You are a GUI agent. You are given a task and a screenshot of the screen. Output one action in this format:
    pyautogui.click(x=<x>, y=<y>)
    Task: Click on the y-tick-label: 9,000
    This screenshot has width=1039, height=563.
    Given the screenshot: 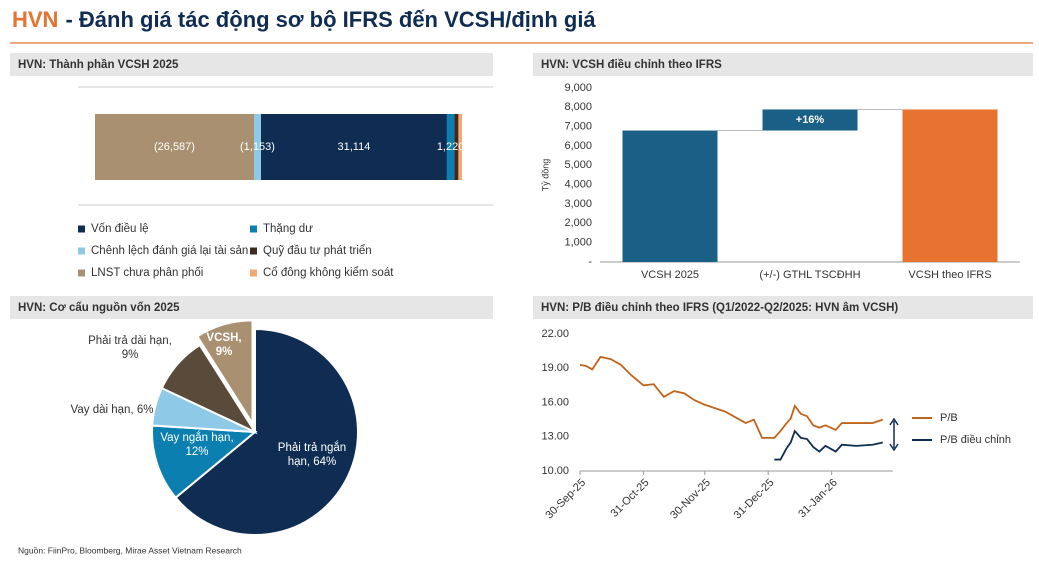 What is the action you would take?
    pyautogui.click(x=578, y=88)
    